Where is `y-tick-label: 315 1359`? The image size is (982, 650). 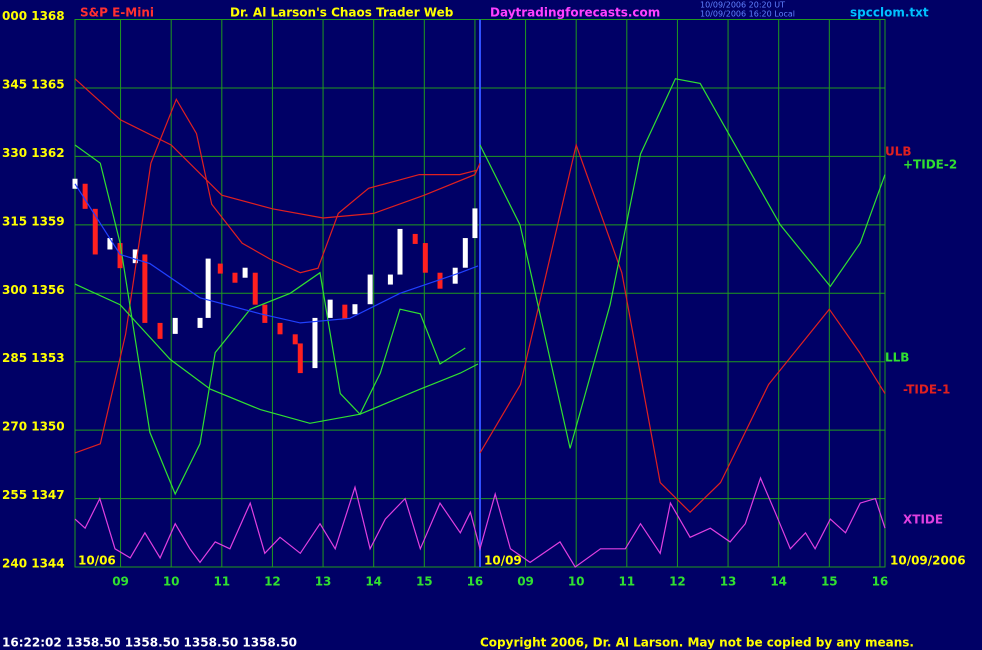 y-tick-label: 315 1359 is located at coordinates (33, 221).